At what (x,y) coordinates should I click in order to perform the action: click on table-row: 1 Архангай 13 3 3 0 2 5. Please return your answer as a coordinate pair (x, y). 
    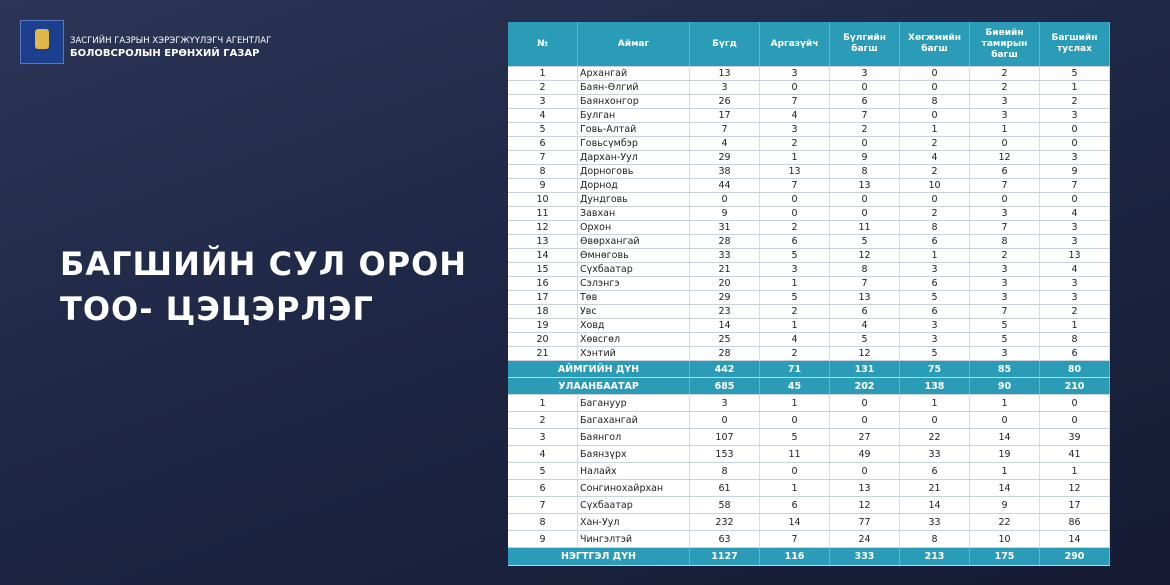
    Looking at the image, I should click on (809, 74).